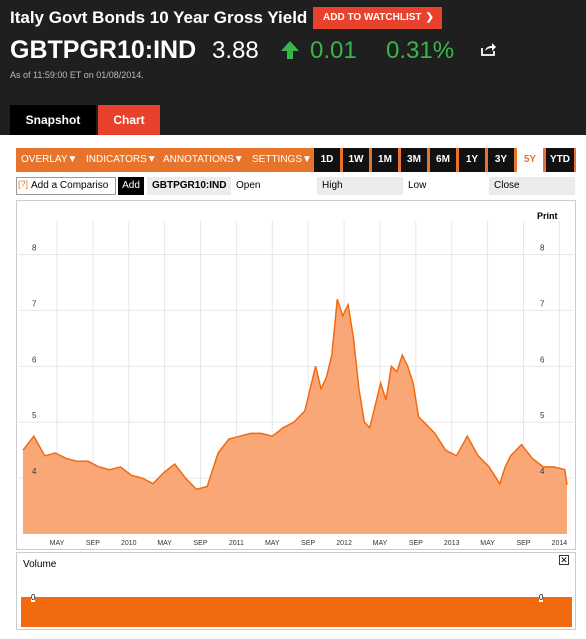  What do you see at coordinates (344, 543) in the screenshot?
I see `x-tick-label: 2012` at bounding box center [344, 543].